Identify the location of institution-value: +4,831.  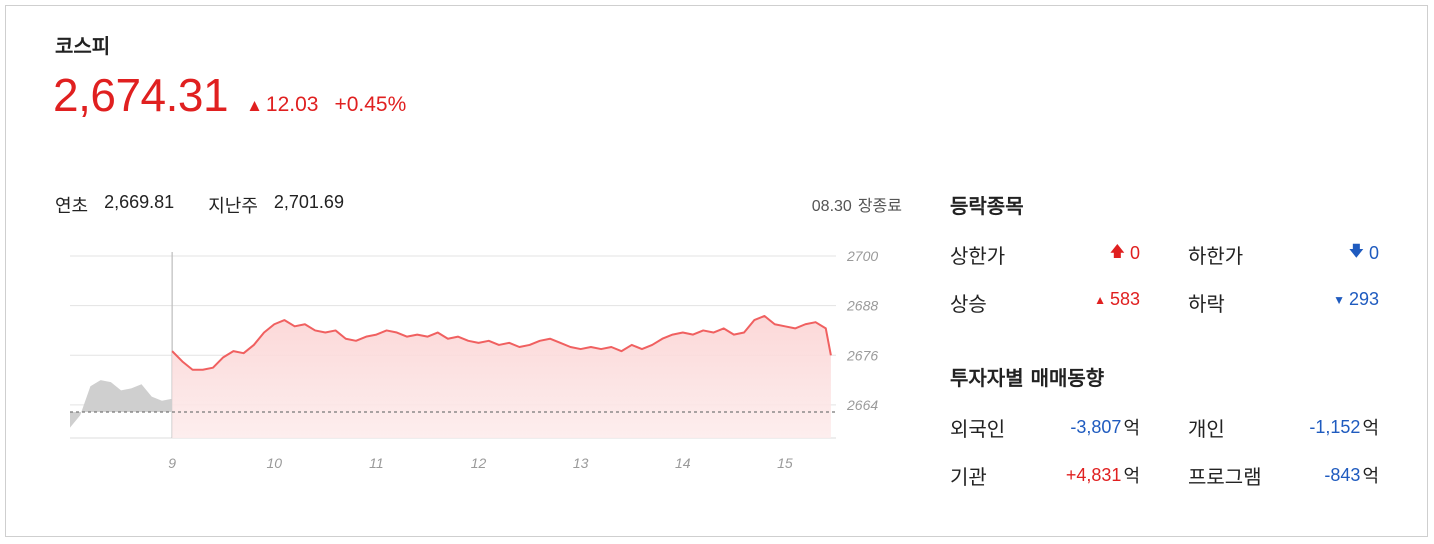
(1093, 474).